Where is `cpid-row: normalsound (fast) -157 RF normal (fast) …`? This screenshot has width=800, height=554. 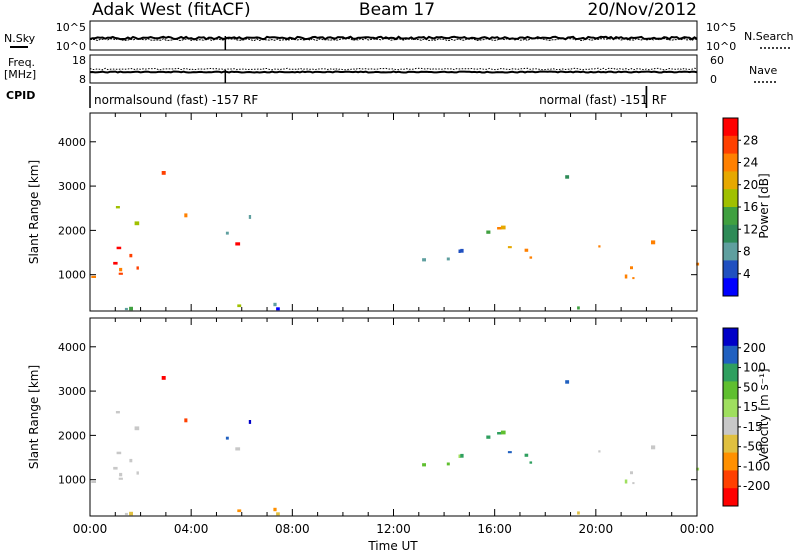 cpid-row: normalsound (fast) -157 RF normal (fast) … is located at coordinates (378, 97).